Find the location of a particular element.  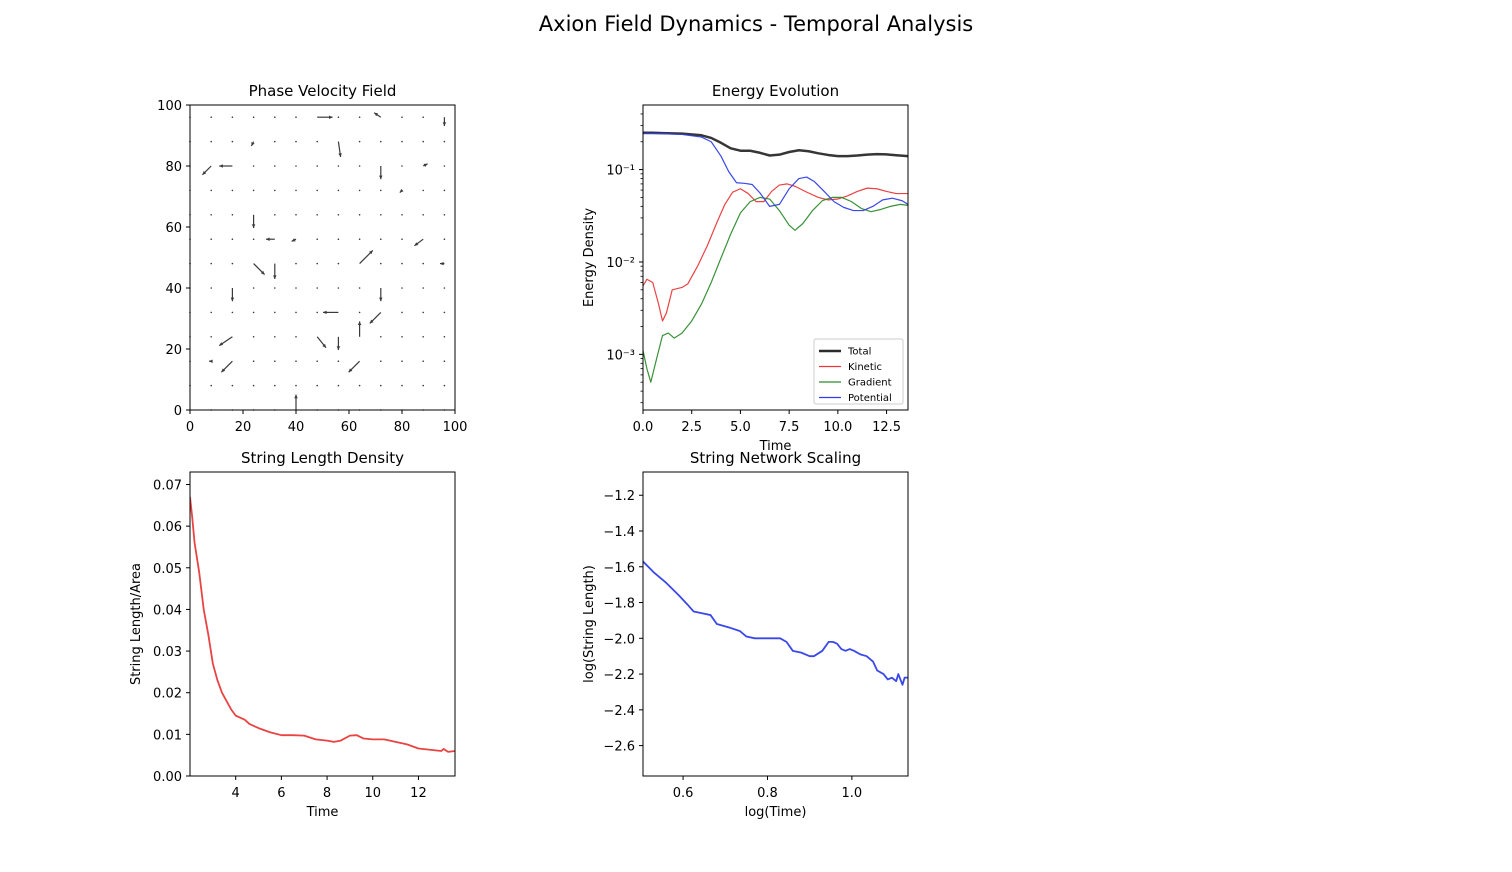

y-tick-label: 0.06 is located at coordinates (167, 527).